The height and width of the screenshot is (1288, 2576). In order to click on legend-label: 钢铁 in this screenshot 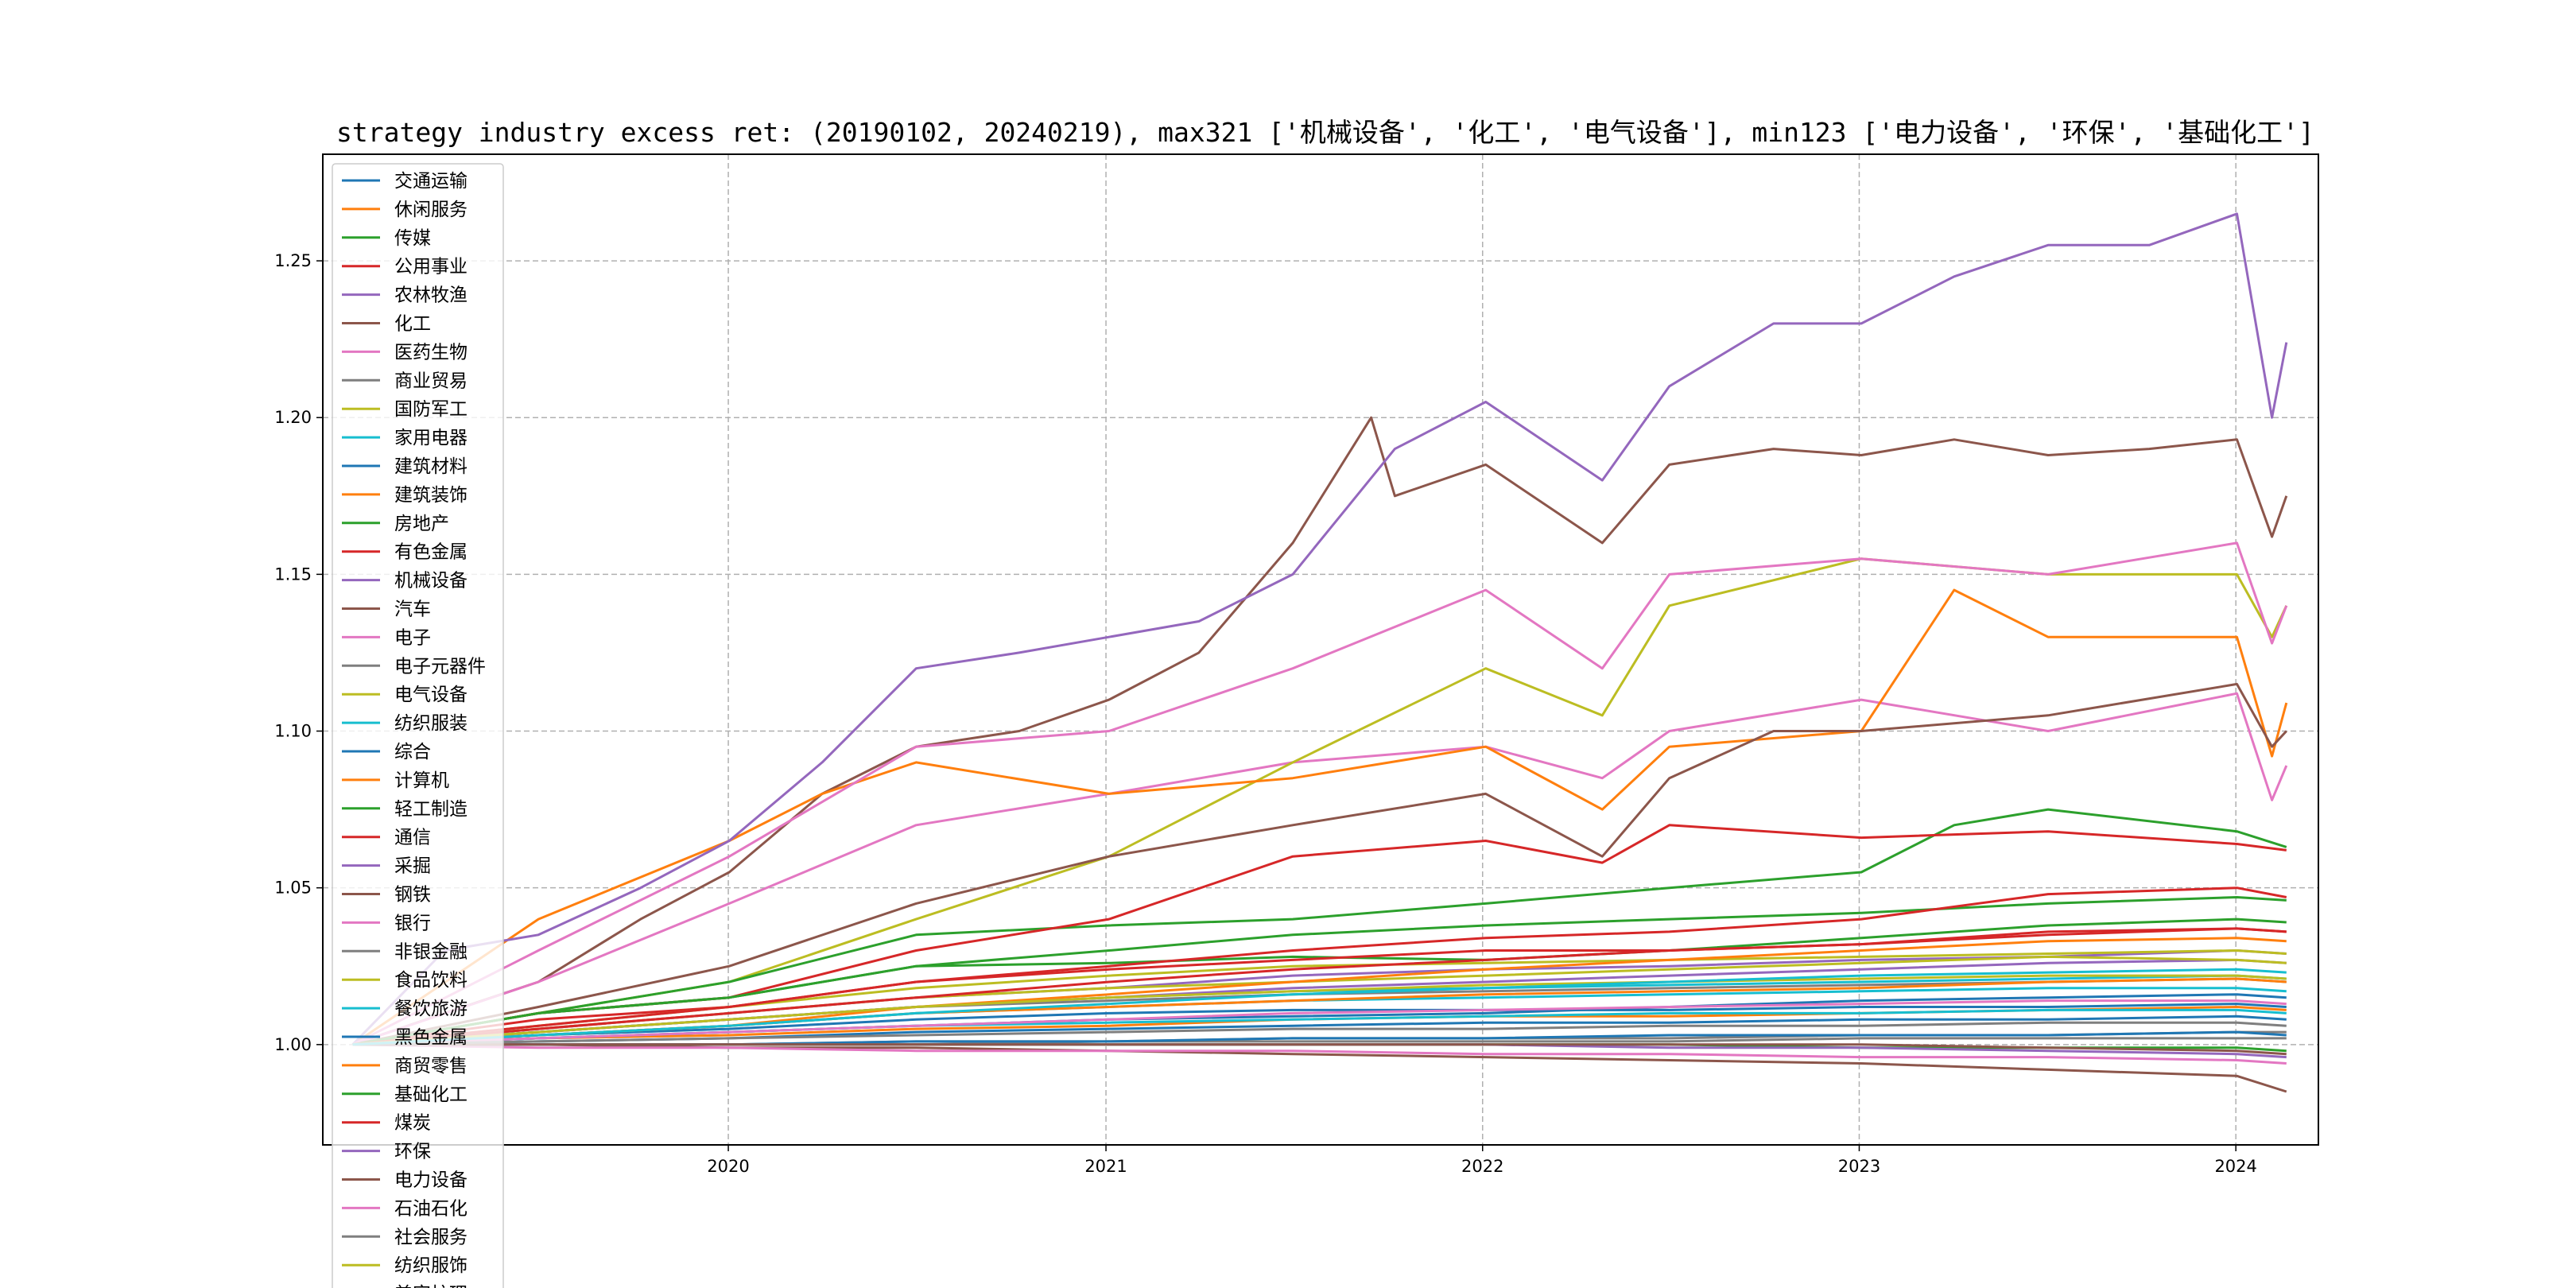, I will do `click(413, 895)`.